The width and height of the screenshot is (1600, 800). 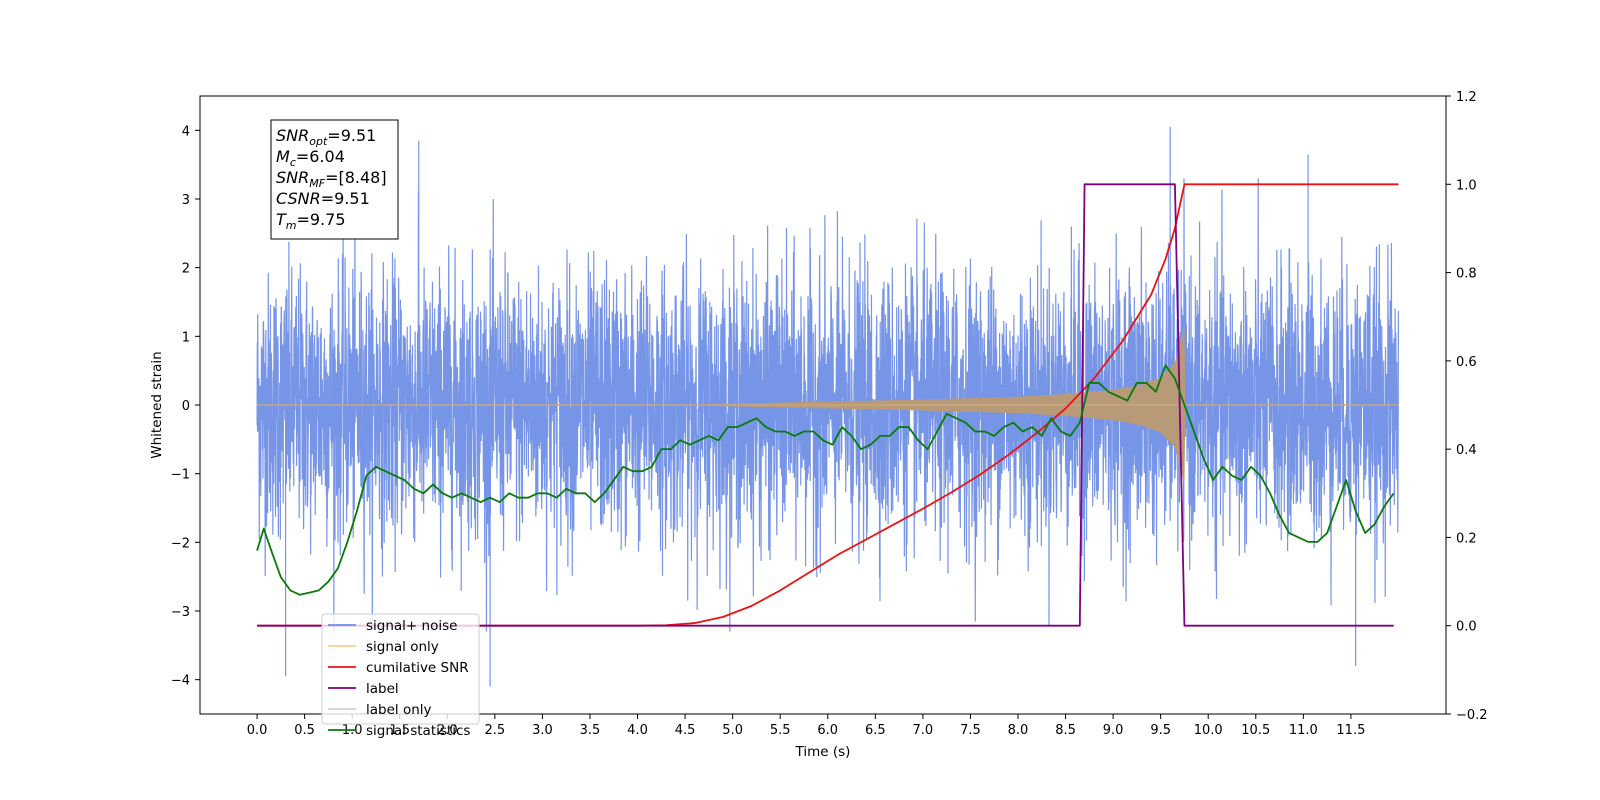 What do you see at coordinates (1208, 730) in the screenshot?
I see `x-tick-label: 10.0` at bounding box center [1208, 730].